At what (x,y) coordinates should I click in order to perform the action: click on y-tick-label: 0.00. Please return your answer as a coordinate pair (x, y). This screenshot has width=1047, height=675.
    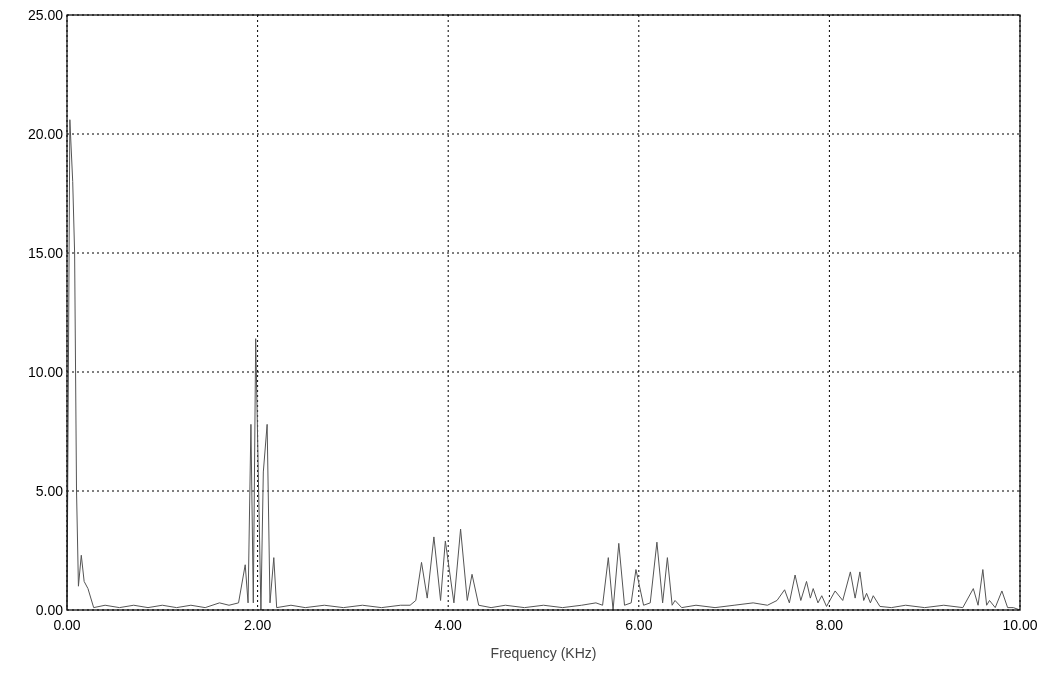
    Looking at the image, I should click on (49, 610).